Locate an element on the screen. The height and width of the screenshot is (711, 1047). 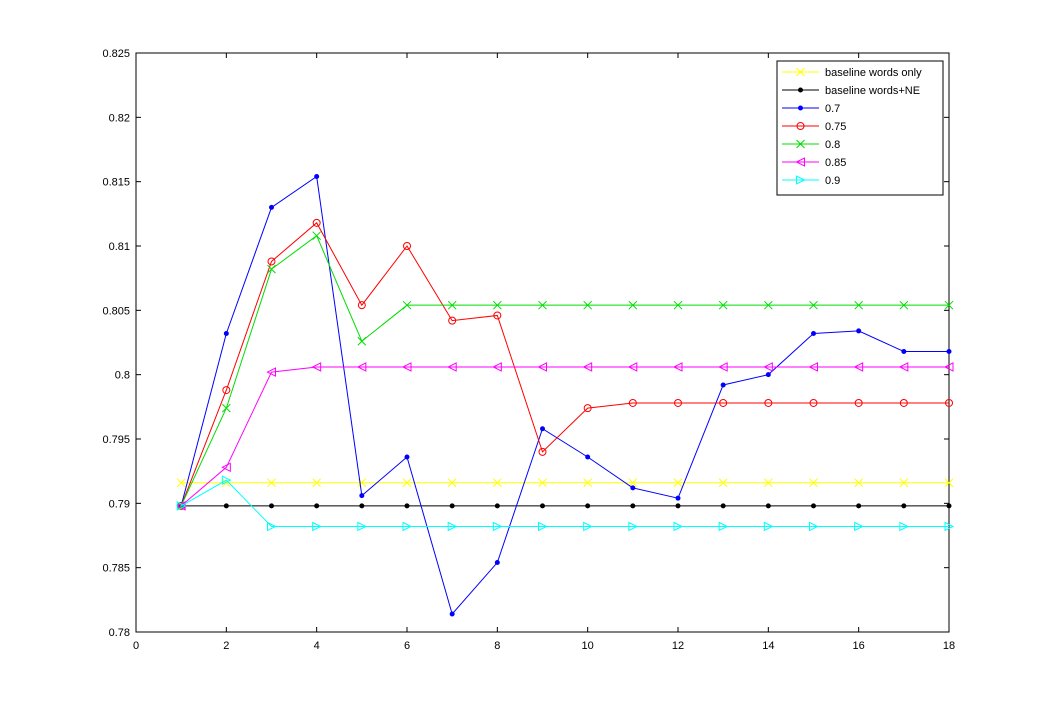
x-tick-label: 2 is located at coordinates (226, 646).